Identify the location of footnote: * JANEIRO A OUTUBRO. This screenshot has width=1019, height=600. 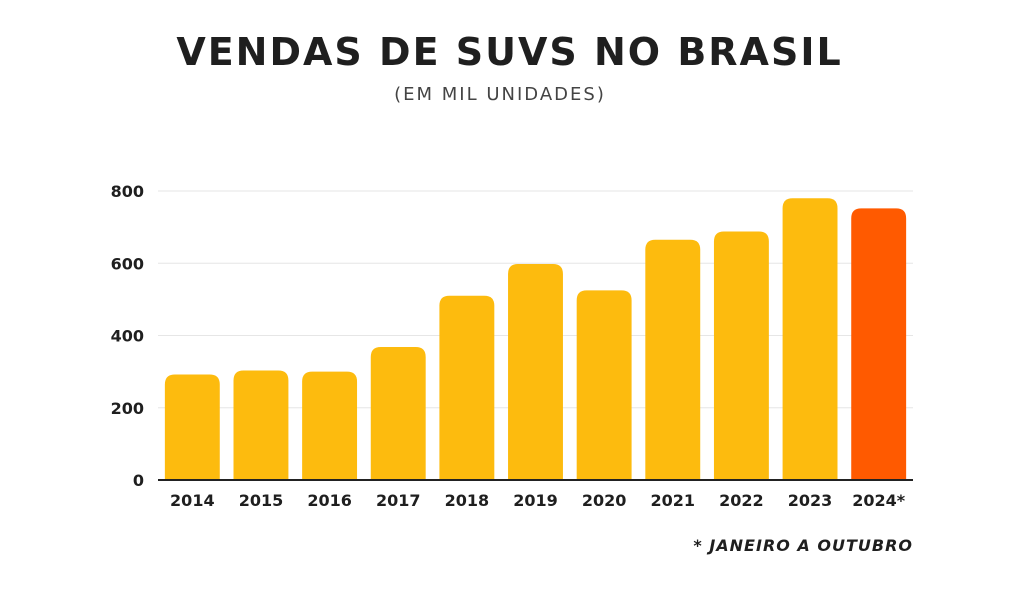
(803, 545).